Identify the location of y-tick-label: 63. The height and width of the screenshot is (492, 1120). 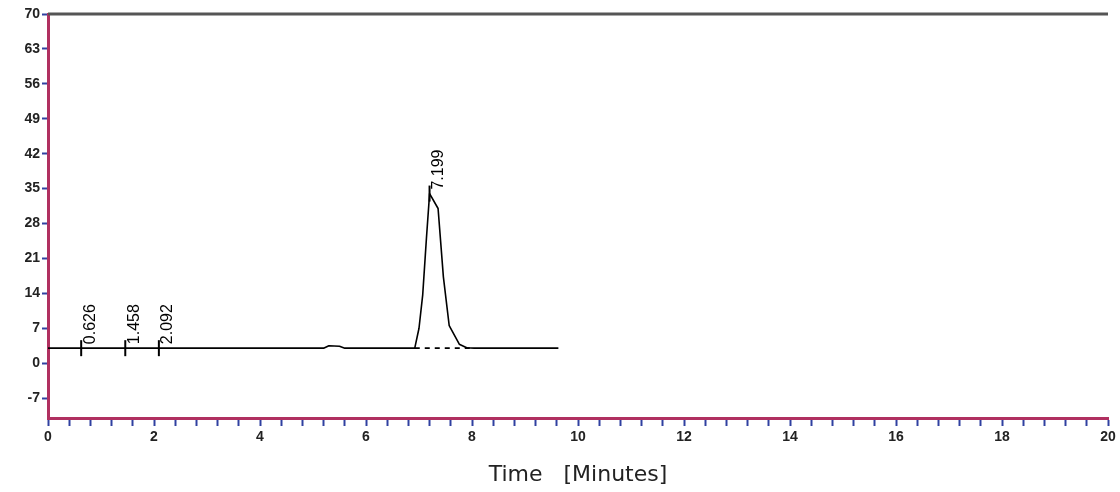
(32, 47).